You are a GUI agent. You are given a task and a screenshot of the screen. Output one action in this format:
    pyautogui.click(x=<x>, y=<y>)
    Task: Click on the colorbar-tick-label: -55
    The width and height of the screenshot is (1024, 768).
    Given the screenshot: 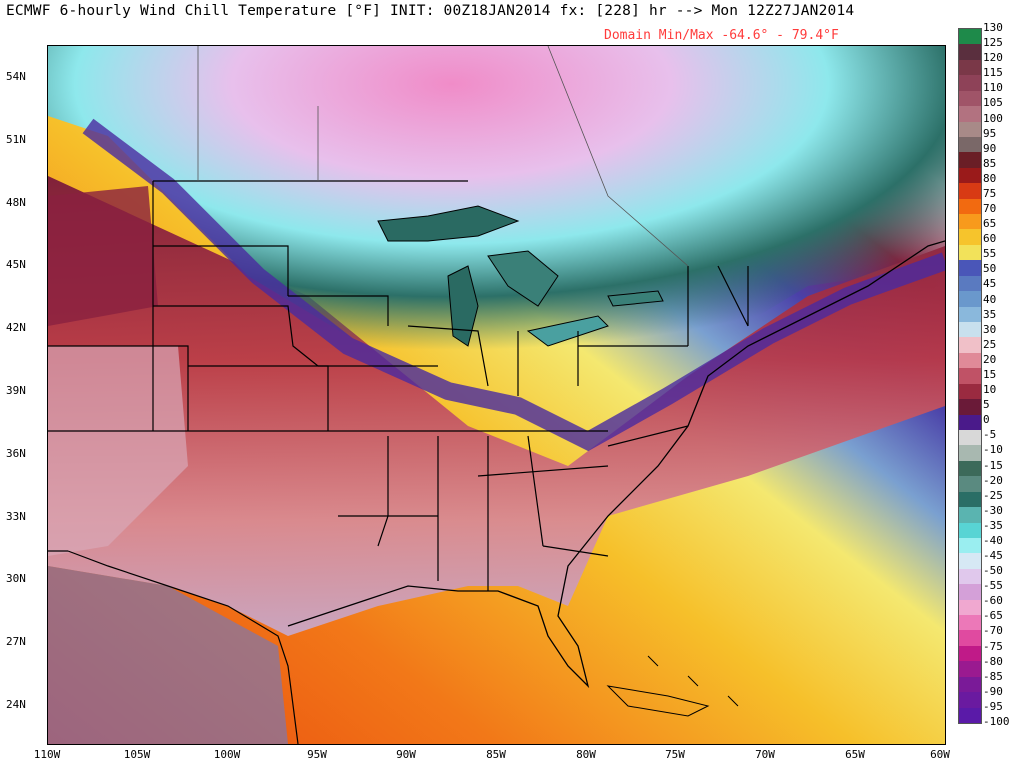 What is the action you would take?
    pyautogui.click(x=993, y=586)
    